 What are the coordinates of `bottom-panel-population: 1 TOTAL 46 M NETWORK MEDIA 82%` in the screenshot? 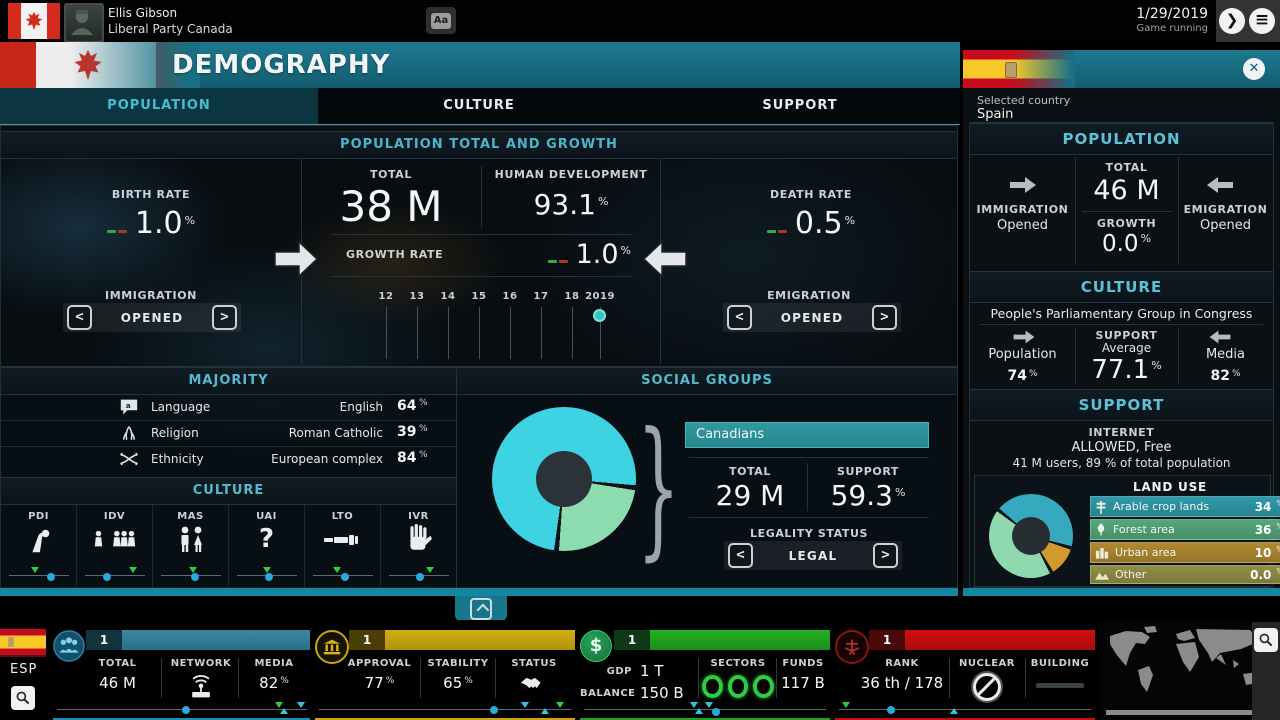 It's located at (181, 674).